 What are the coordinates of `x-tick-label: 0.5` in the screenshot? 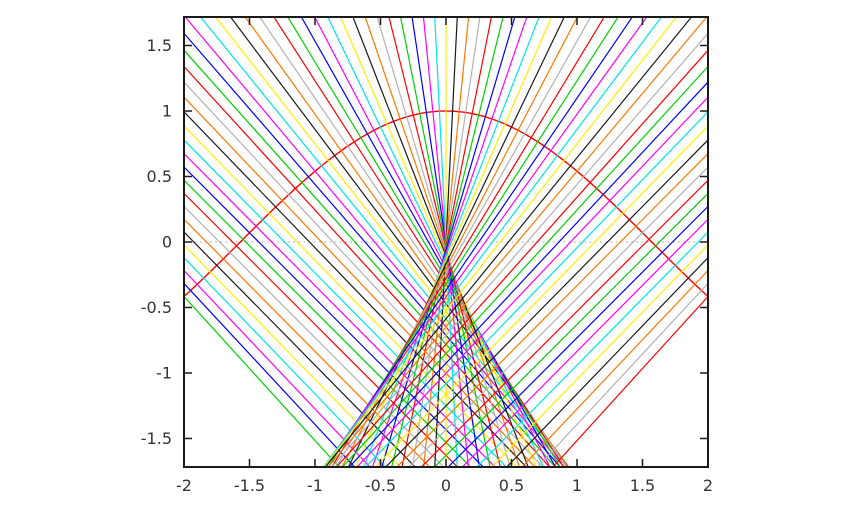 It's located at (511, 485).